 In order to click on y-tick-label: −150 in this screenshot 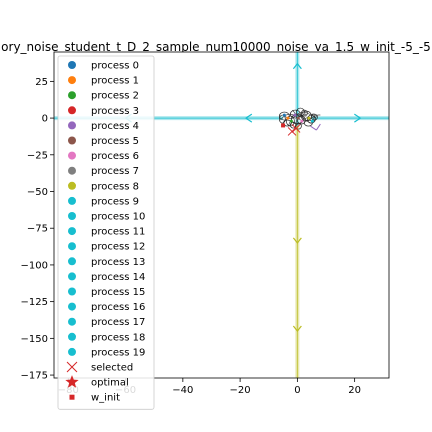, I will do `click(34, 339)`.